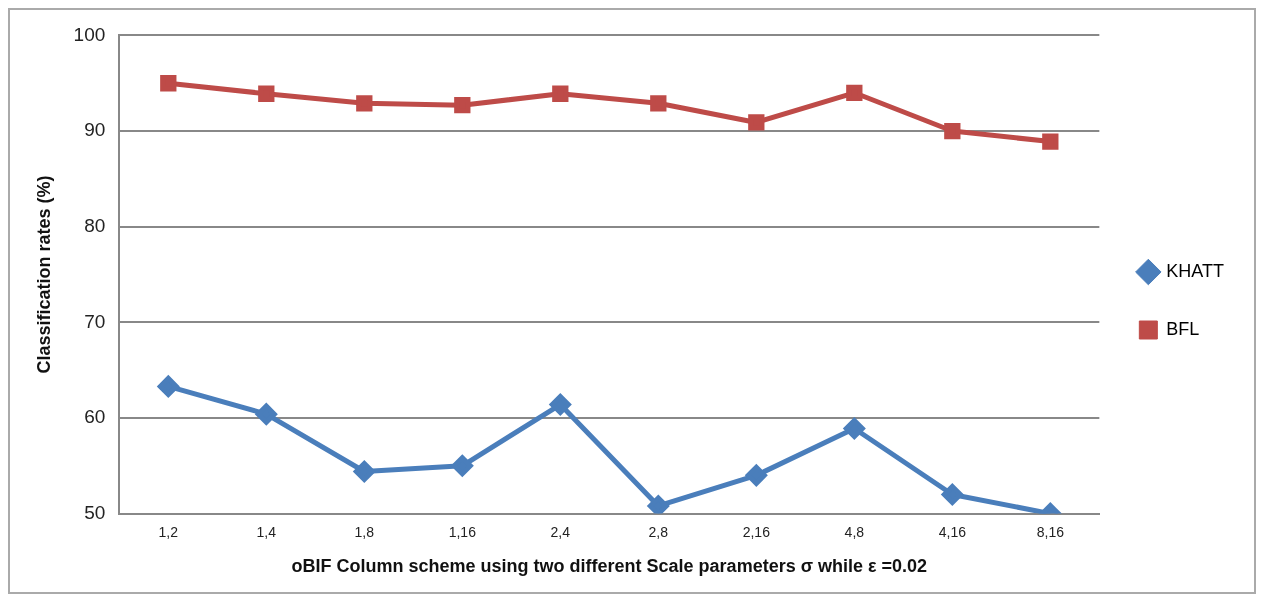  What do you see at coordinates (1050, 531) in the screenshot?
I see `x-tick-label: 8,16` at bounding box center [1050, 531].